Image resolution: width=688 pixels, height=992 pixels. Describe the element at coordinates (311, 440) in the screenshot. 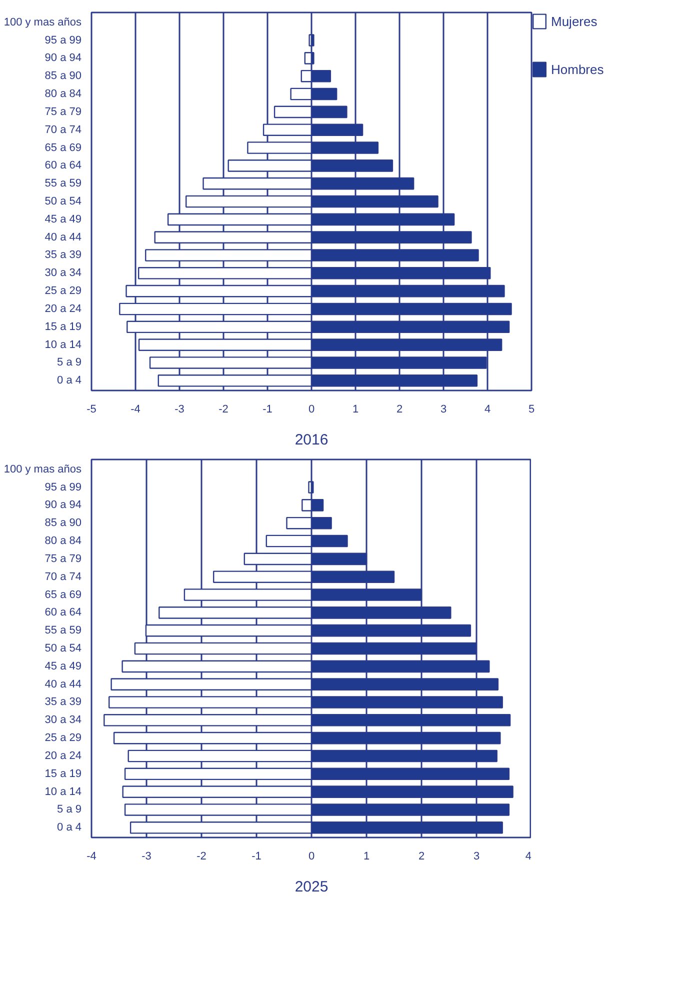

I see `x-axis-title: 2016` at that location.